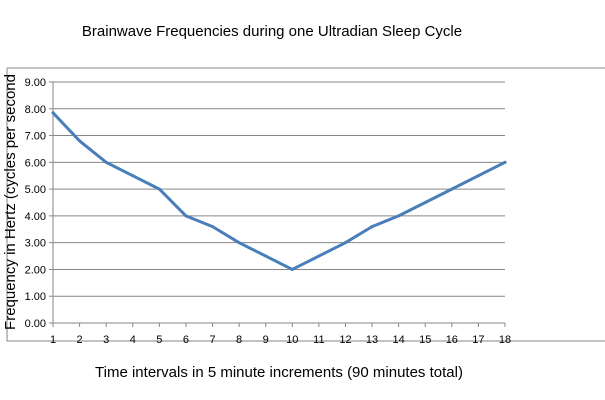 This screenshot has height=400, width=605. Describe the element at coordinates (345, 340) in the screenshot. I see `x-tick-label: 12` at that location.